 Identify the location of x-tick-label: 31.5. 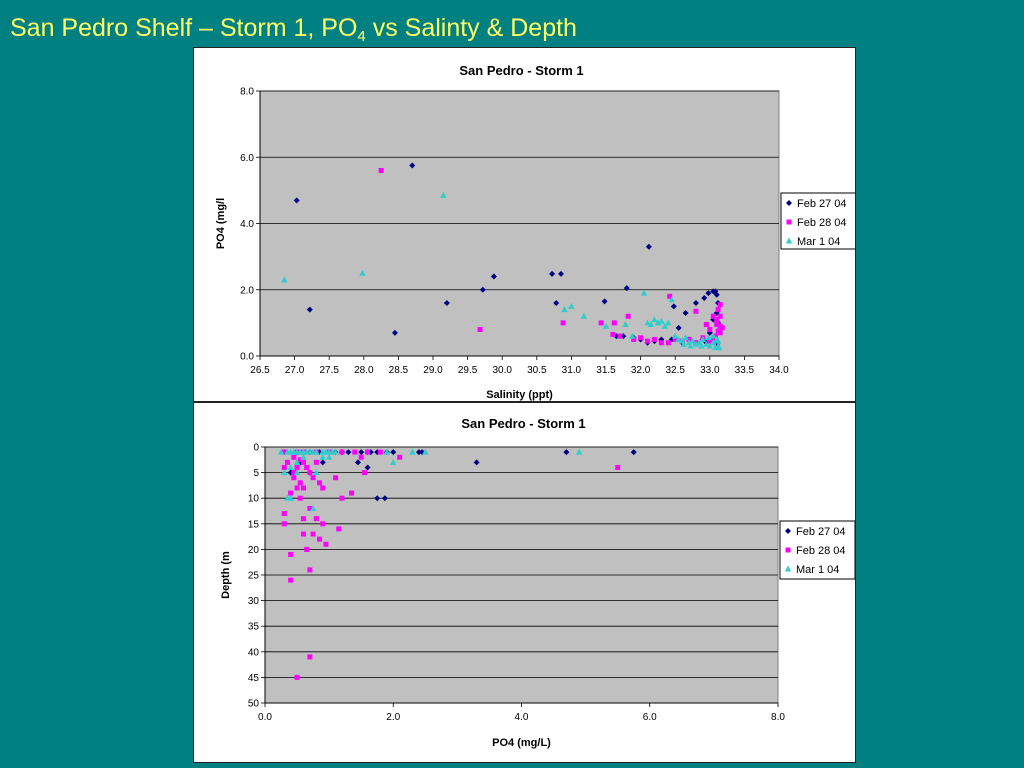
(606, 370).